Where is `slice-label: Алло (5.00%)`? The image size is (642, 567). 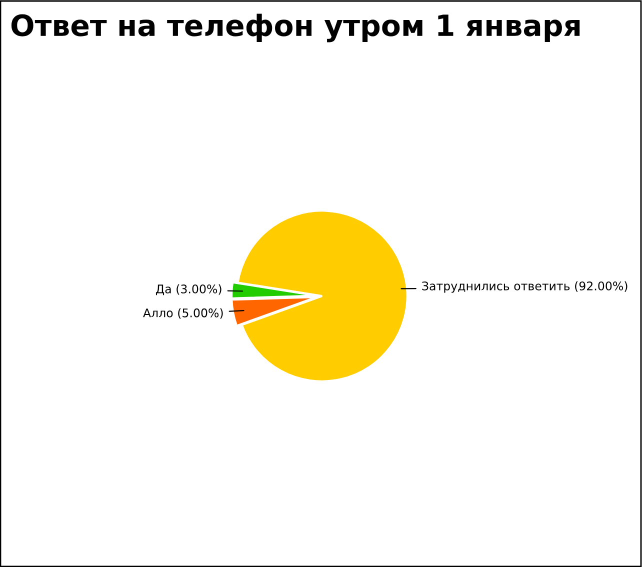
slice-label: Алло (5.00%) is located at coordinates (183, 313).